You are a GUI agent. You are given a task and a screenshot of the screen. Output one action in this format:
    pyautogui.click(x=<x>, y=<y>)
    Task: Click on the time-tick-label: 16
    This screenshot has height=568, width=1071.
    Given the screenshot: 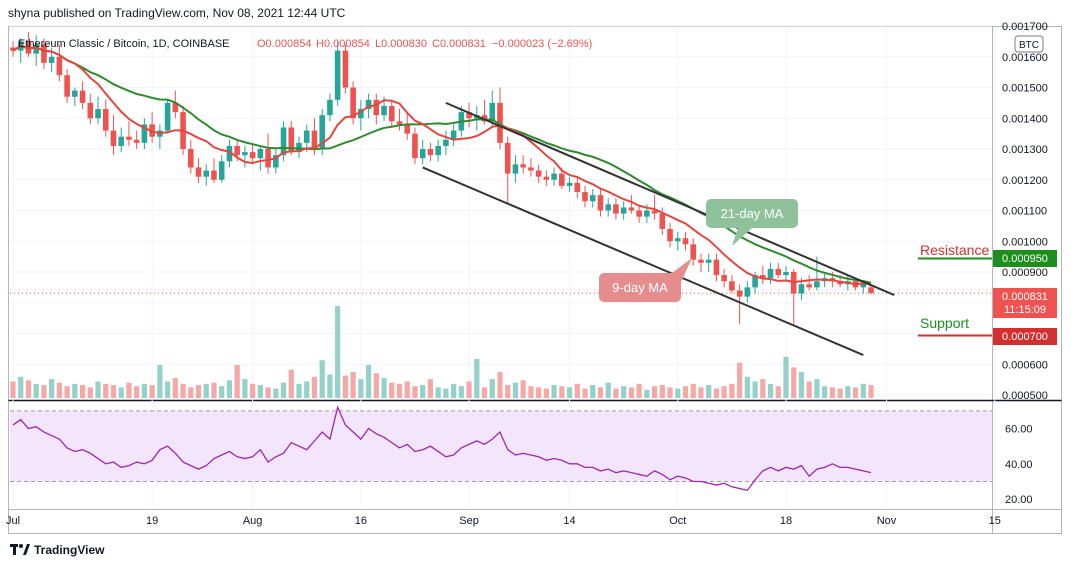 What is the action you would take?
    pyautogui.click(x=361, y=521)
    